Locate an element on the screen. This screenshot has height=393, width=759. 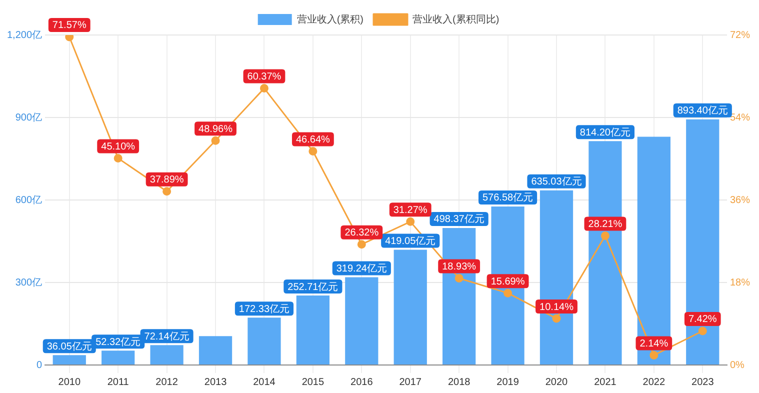
data-label: 52.32亿元 is located at coordinates (118, 342).